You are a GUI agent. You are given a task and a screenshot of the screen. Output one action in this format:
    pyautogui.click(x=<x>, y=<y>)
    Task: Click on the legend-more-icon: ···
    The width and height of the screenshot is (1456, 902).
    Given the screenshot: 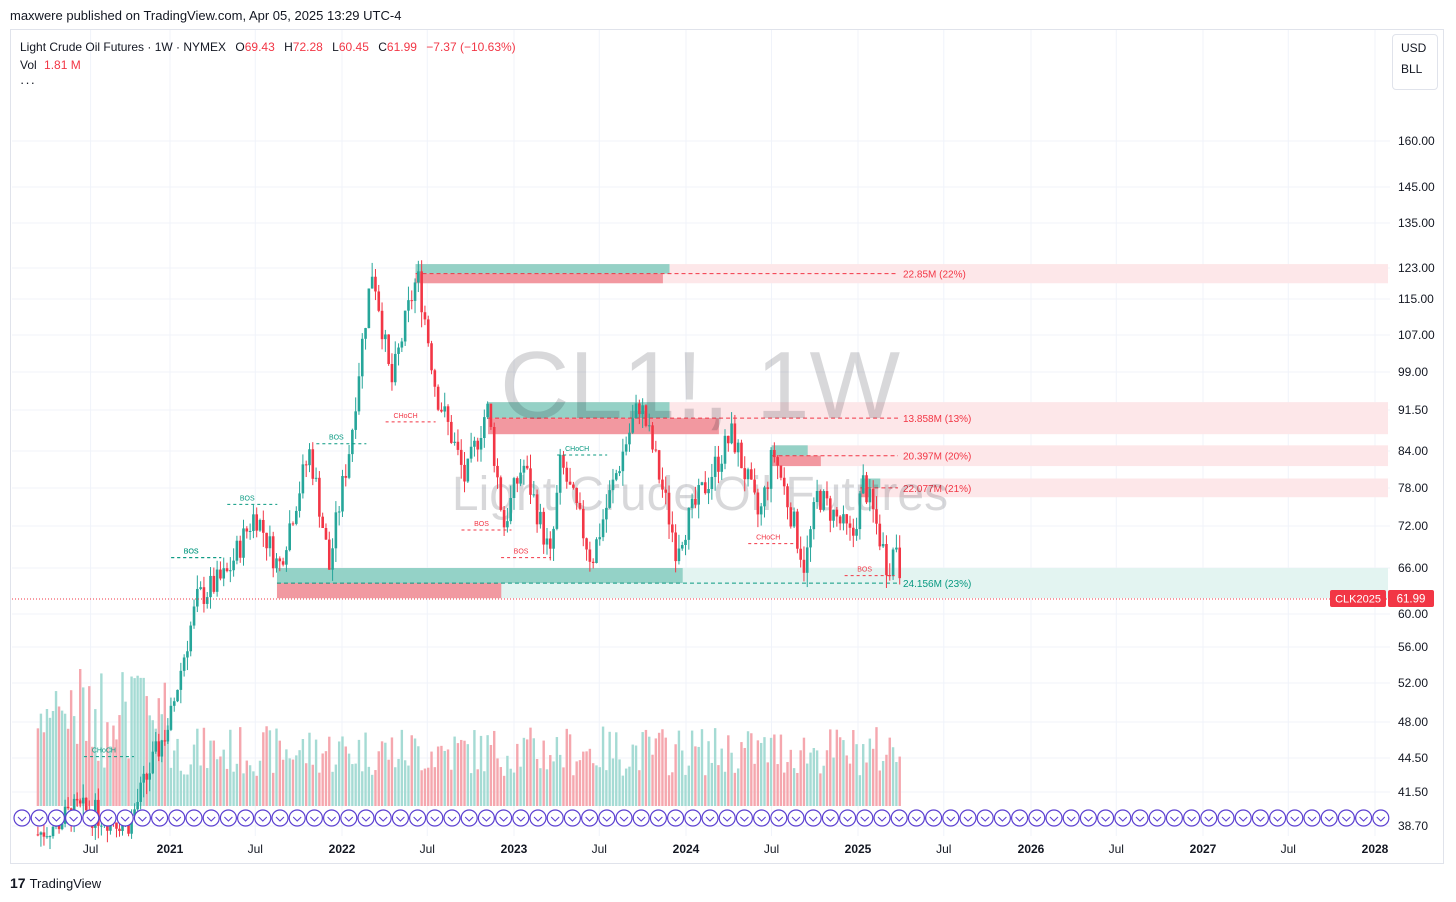 What is the action you would take?
    pyautogui.click(x=28, y=82)
    